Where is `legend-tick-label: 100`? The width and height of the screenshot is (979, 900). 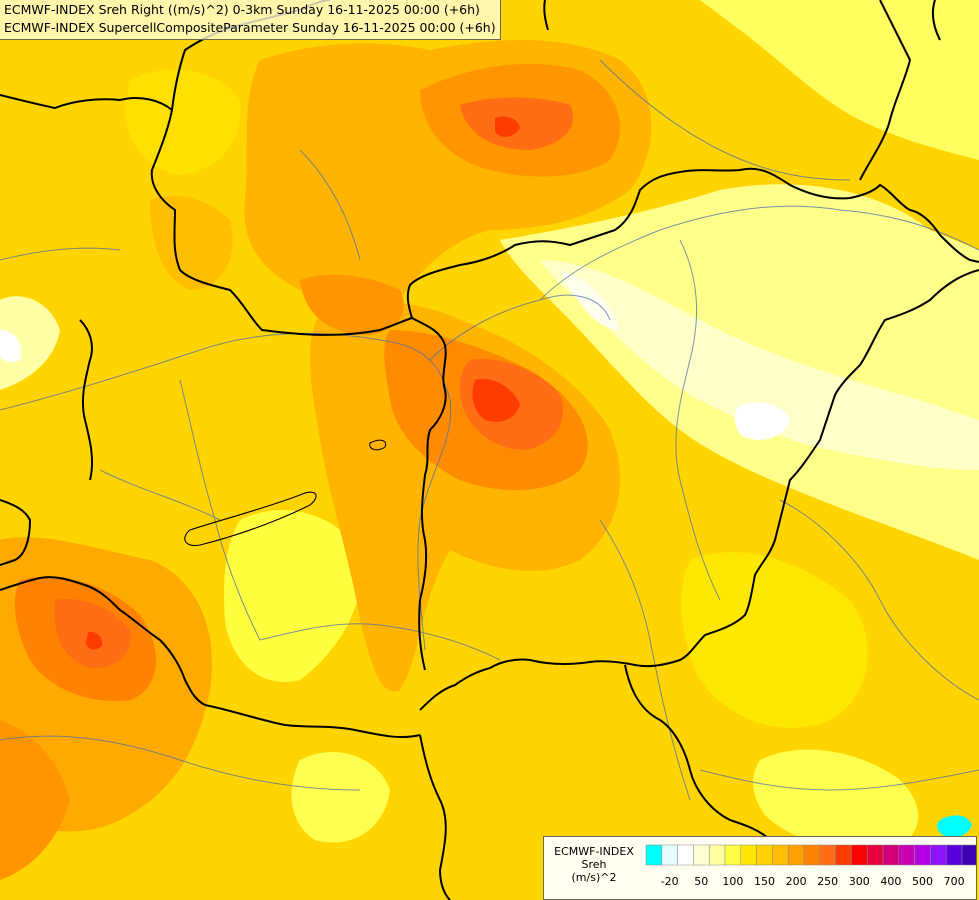
legend-tick-label: 100 is located at coordinates (732, 881).